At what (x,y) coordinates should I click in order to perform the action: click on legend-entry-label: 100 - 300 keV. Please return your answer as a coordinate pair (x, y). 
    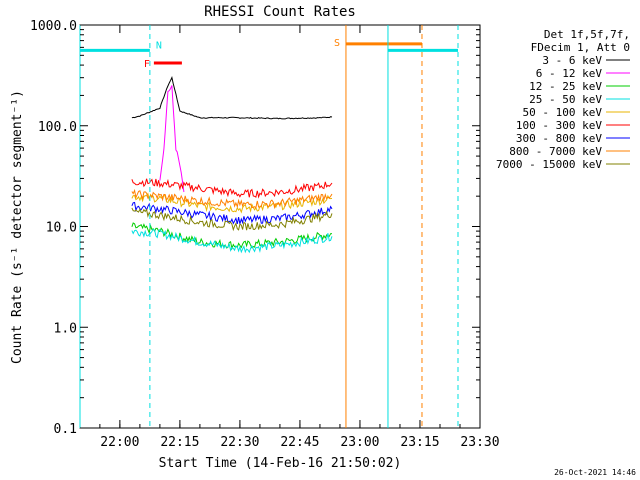
    Looking at the image, I should click on (559, 125).